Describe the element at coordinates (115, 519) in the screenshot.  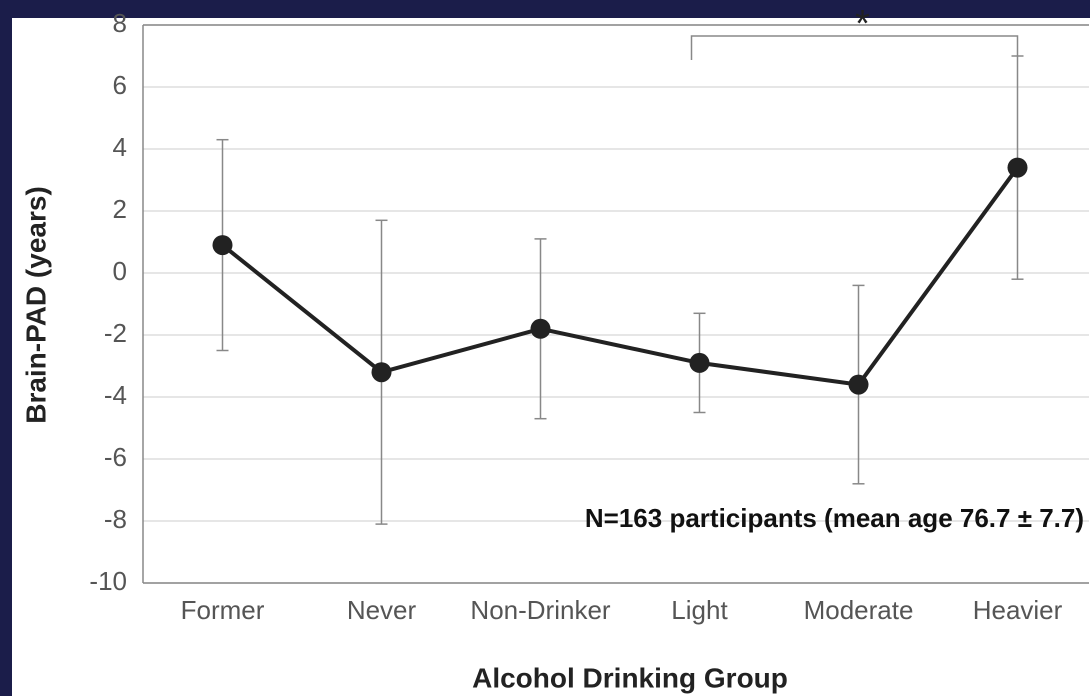
I see `y-tick-label: -8` at that location.